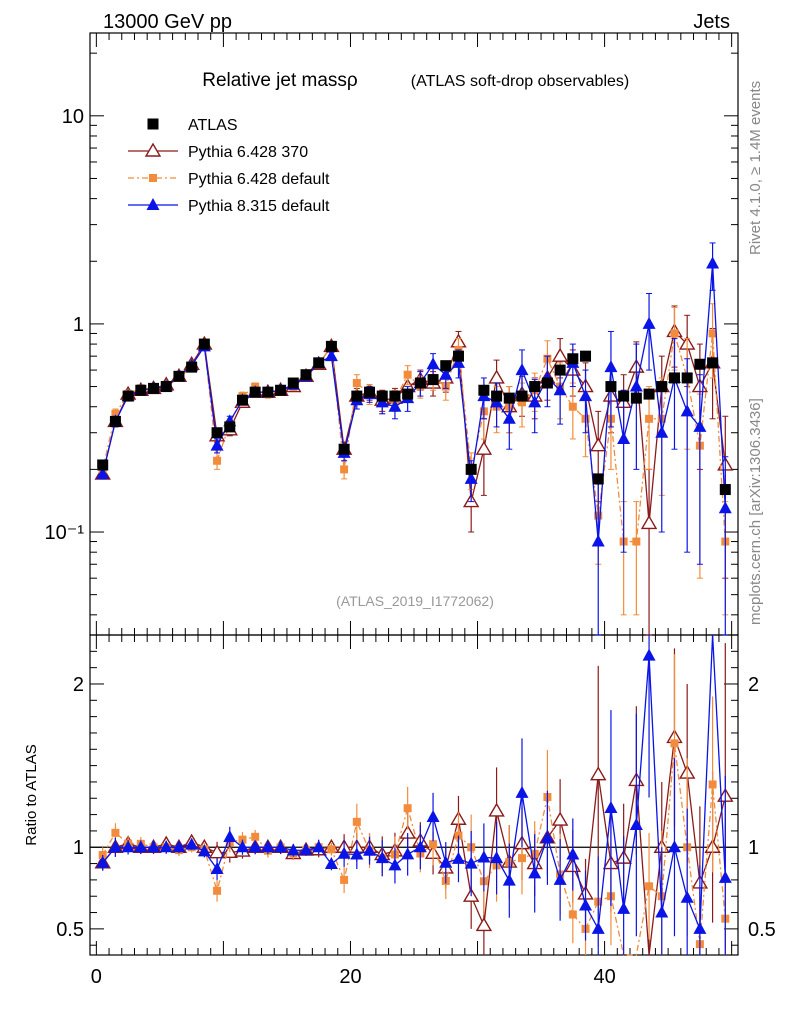 This screenshot has width=786, height=1024. Describe the element at coordinates (248, 152) in the screenshot. I see `legend-label: Pythia 6.428 370` at that location.